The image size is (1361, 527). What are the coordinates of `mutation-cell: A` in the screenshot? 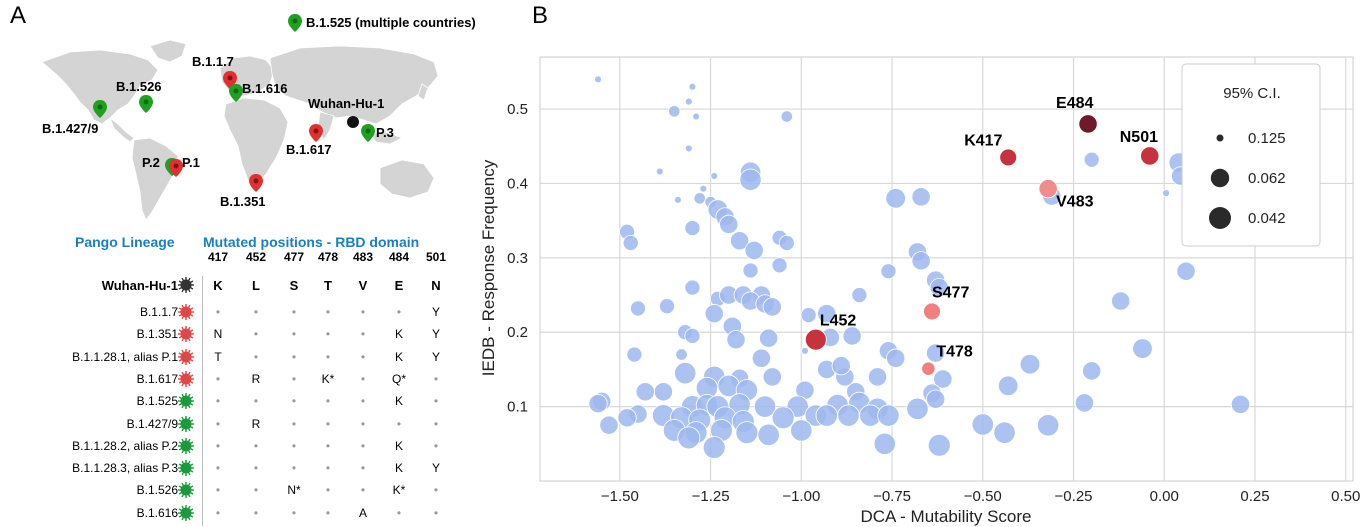 It's located at (362, 512).